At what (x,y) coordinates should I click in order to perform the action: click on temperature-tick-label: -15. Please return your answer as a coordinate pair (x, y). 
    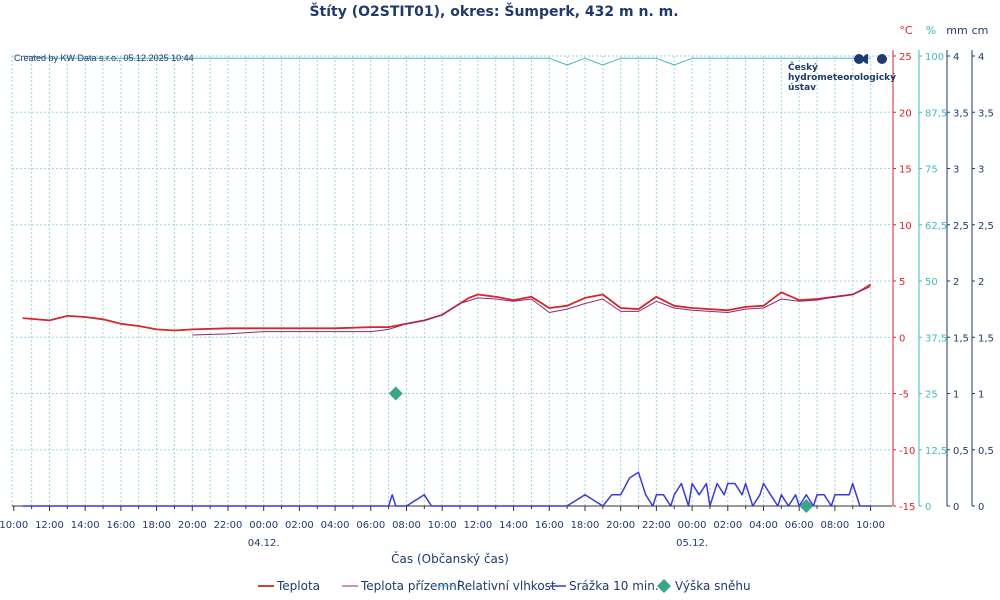
    Looking at the image, I should click on (907, 507).